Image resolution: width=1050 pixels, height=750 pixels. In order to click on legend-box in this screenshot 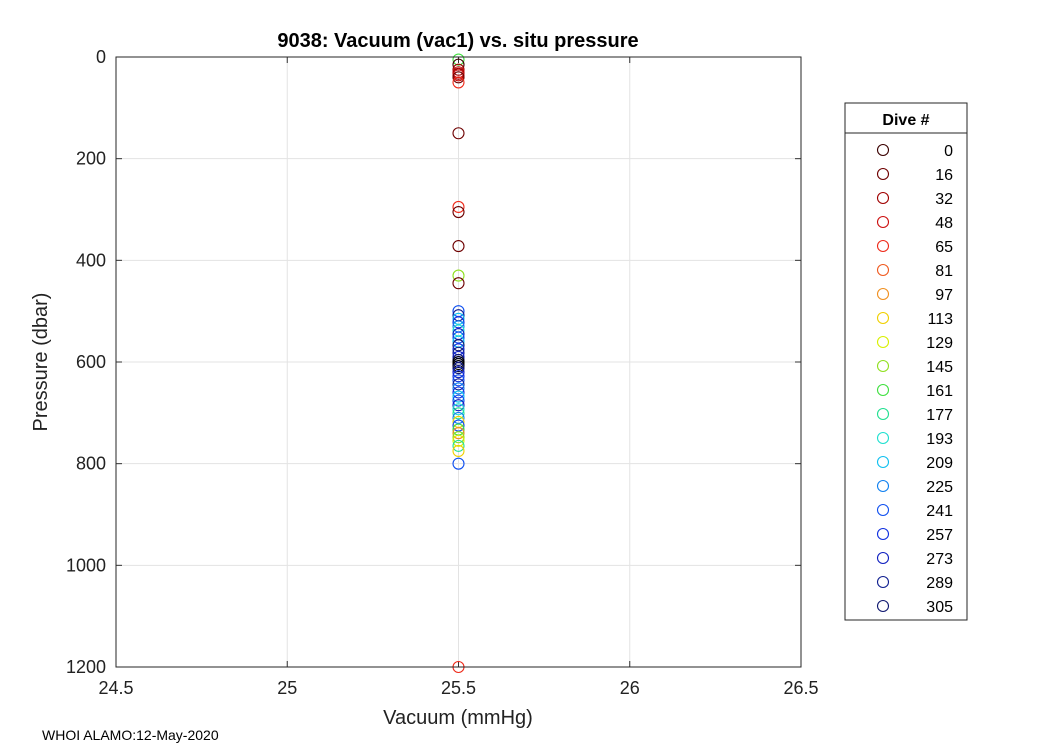, I will do `click(906, 361)`.